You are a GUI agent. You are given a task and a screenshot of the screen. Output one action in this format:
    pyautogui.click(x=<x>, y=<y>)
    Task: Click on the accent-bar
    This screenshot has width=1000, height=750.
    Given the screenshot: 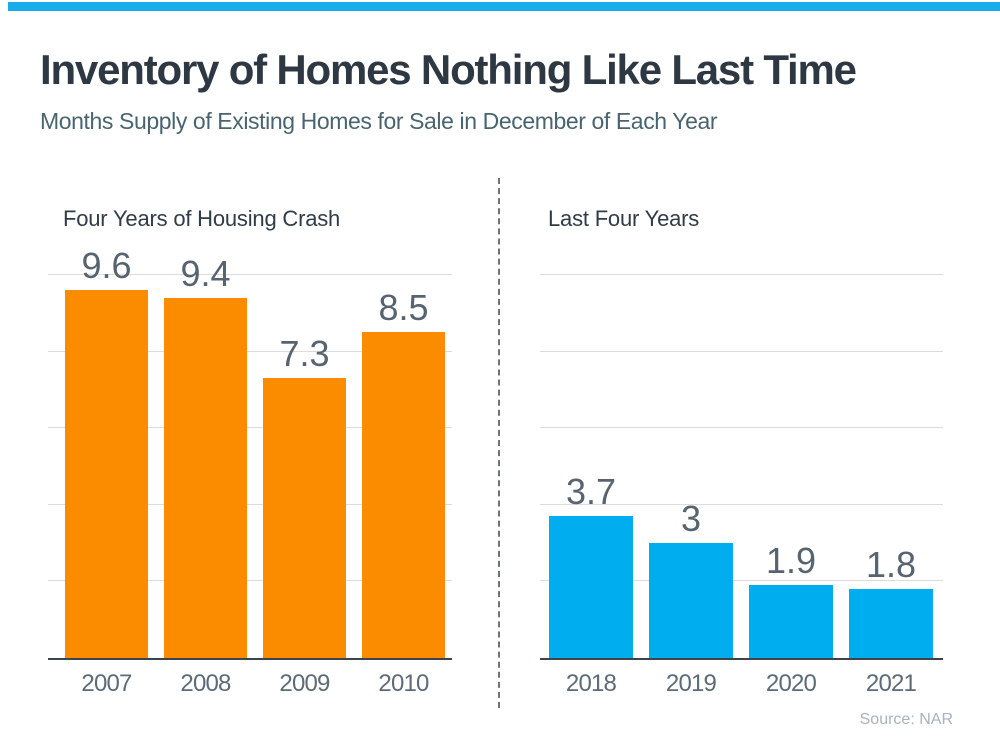 What is the action you would take?
    pyautogui.click(x=504, y=6)
    